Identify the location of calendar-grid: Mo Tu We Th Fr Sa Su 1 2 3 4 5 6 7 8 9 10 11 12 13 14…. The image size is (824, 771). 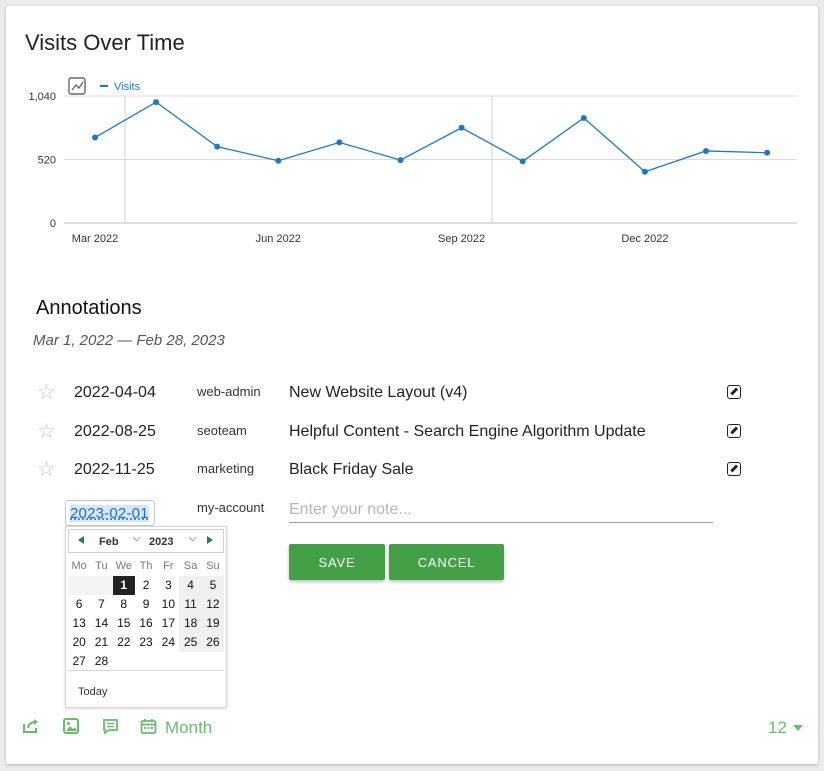
(147, 614).